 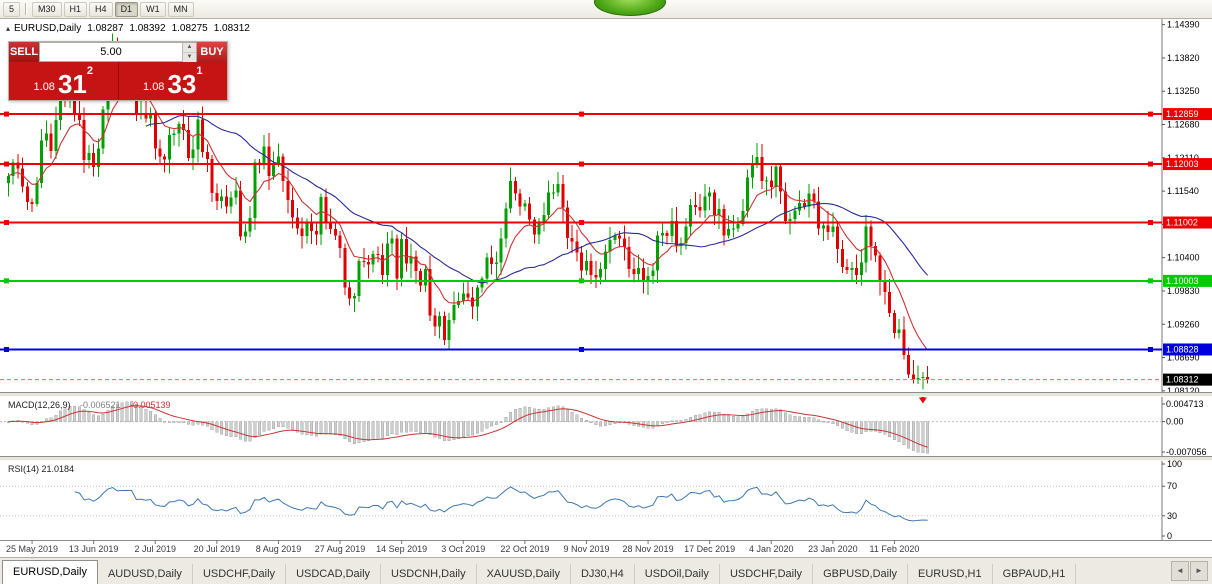 I want to click on svg-text: 4 Jan 2020, so click(x=771, y=549).